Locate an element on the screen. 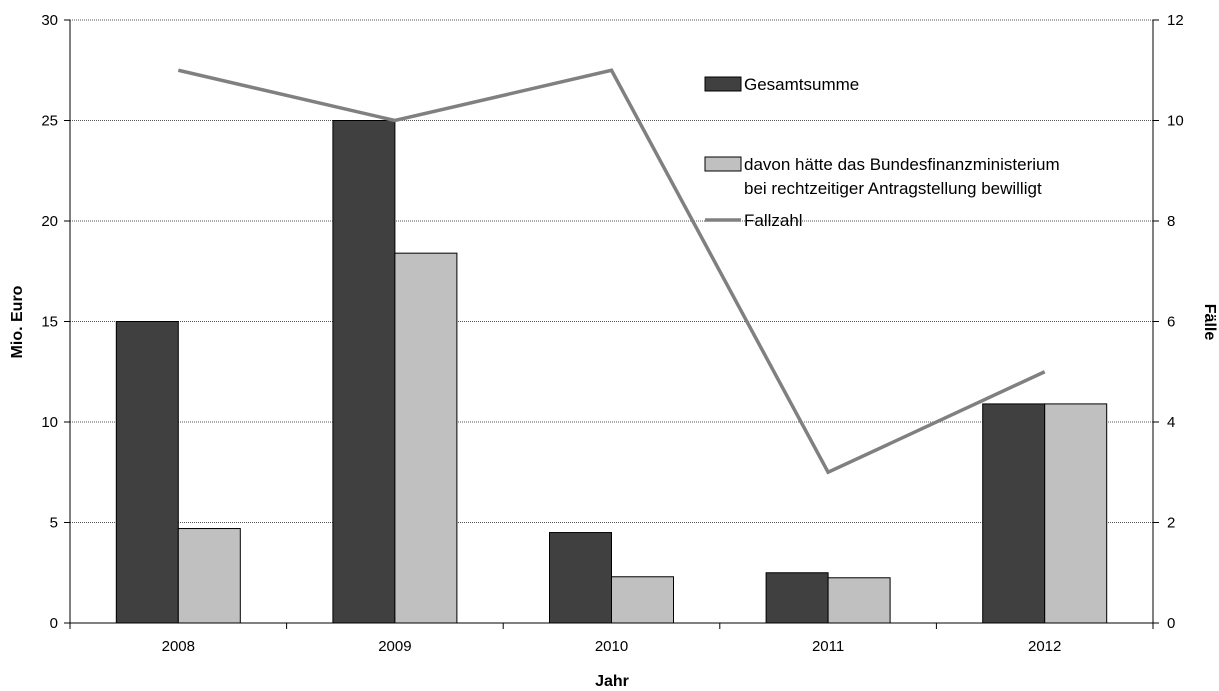 The height and width of the screenshot is (691, 1219). y2-tick-label: 6 is located at coordinates (1171, 322).